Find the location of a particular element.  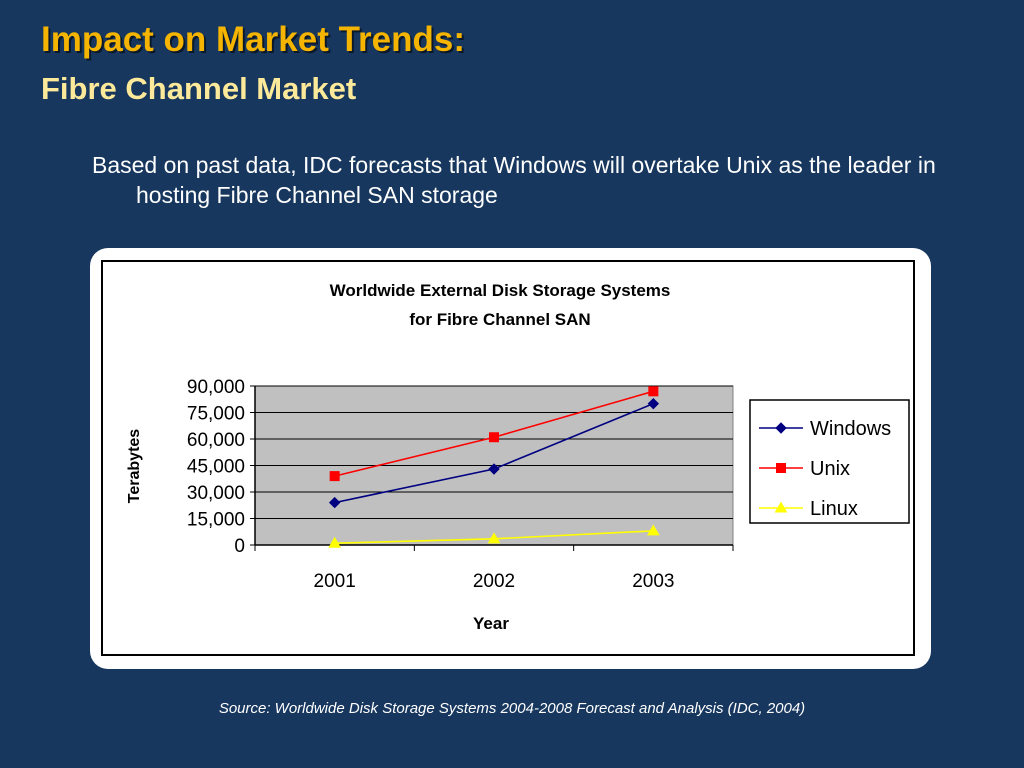

series-linux is located at coordinates (494, 536).